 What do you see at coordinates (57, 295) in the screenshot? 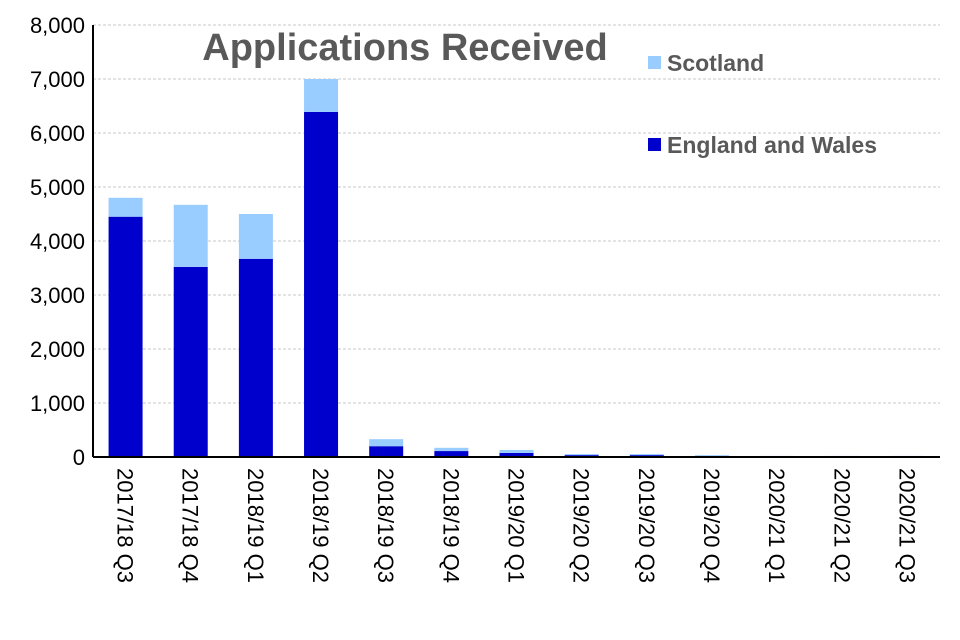
I see `y-tick-label: 3,000` at bounding box center [57, 295].